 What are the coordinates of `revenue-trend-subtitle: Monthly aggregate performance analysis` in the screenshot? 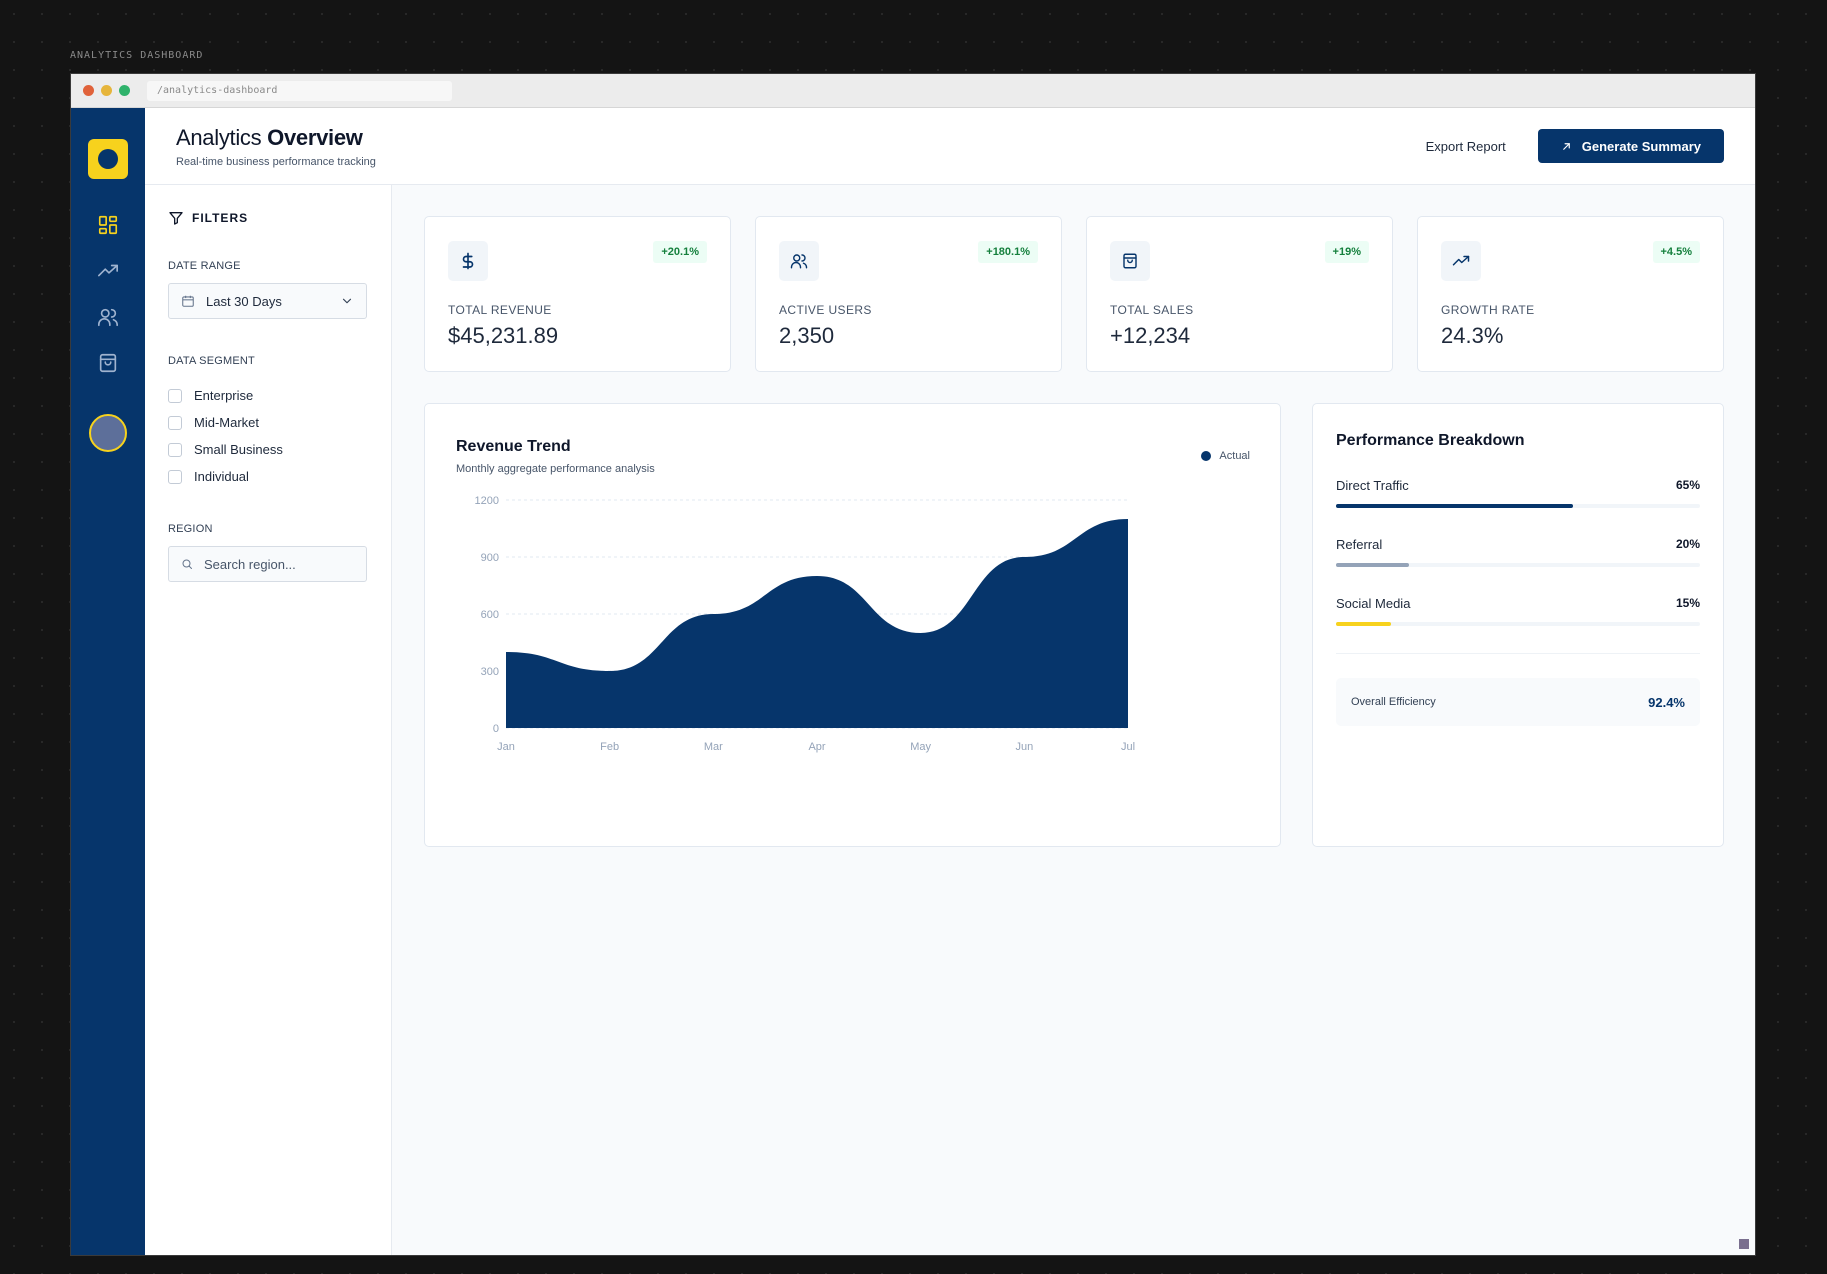 It's located at (555, 469).